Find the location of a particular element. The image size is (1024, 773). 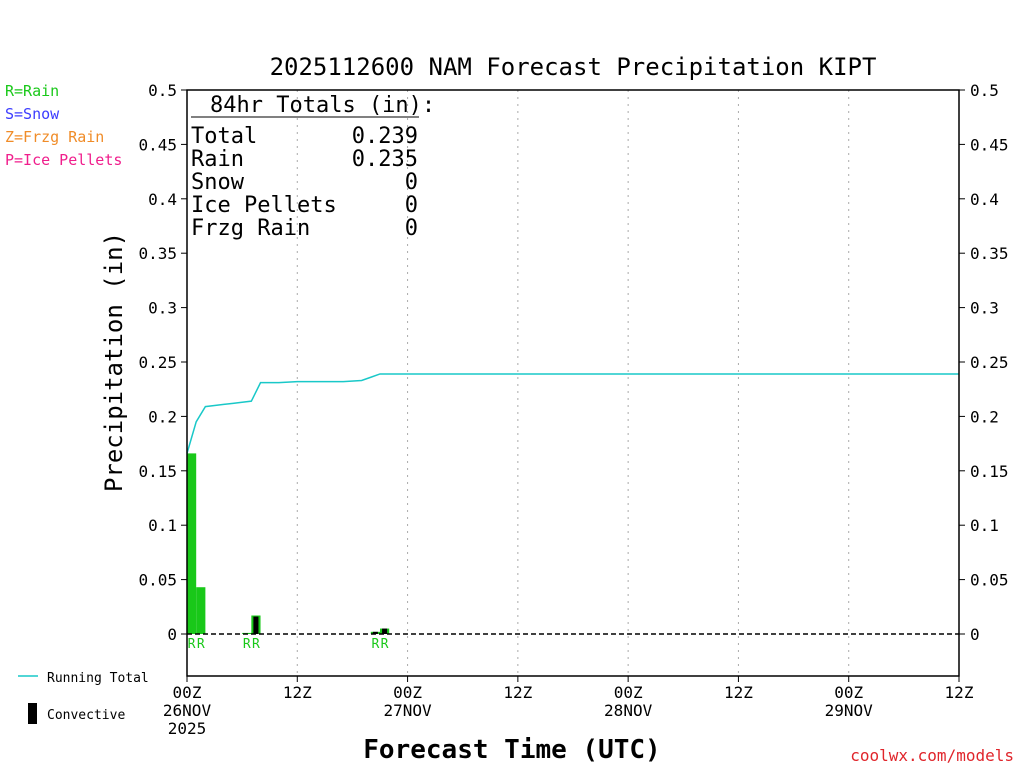

precip-bars is located at coordinates (288, 543).